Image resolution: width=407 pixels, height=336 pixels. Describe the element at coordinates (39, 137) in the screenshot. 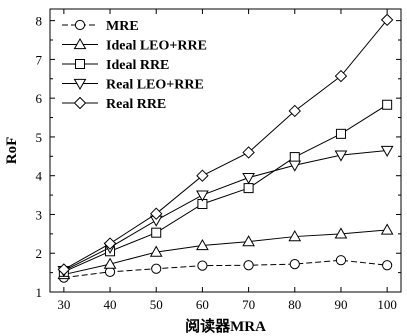

I see `y-tick-label: 5` at that location.